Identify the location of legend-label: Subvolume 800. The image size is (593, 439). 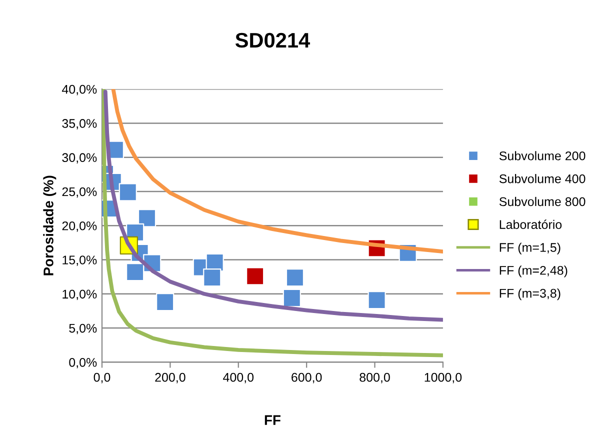
(542, 201).